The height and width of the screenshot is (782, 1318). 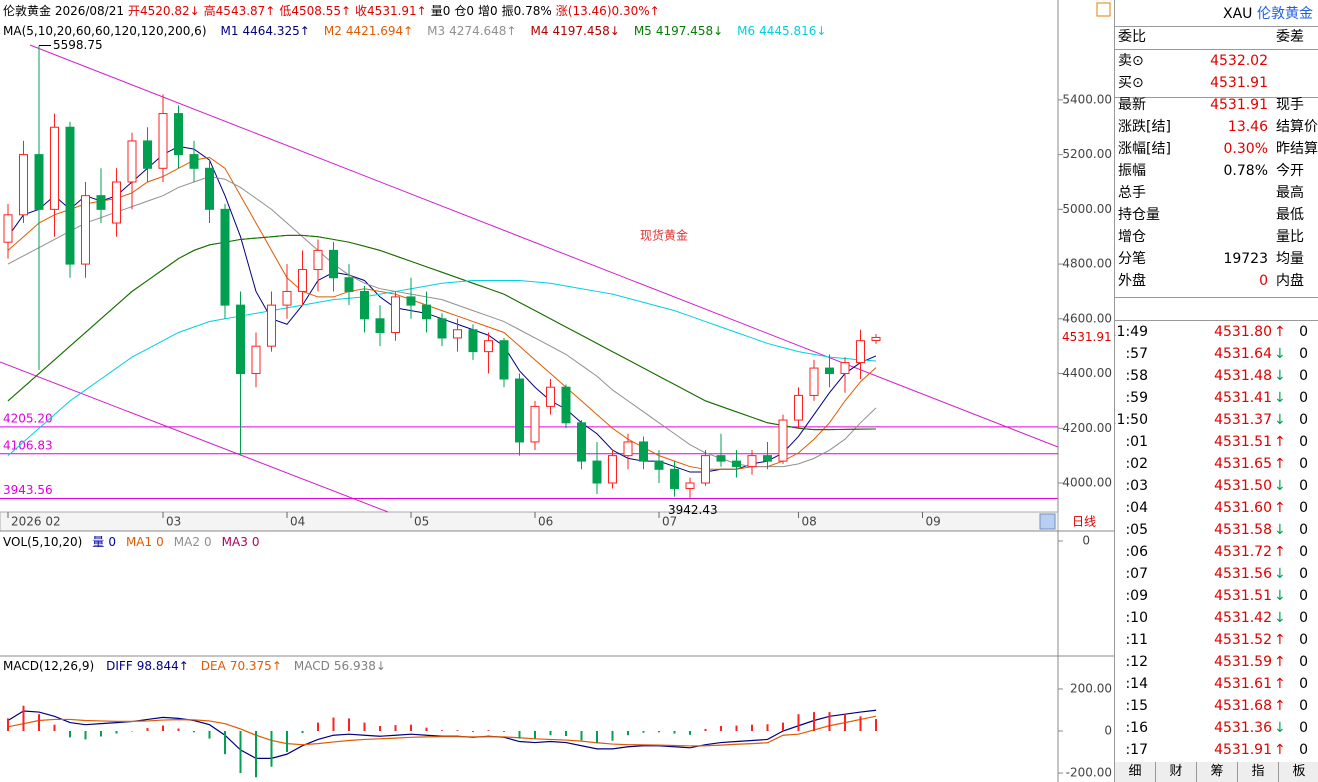 What do you see at coordinates (693, 510) in the screenshot?
I see `annotation: 3942.43` at bounding box center [693, 510].